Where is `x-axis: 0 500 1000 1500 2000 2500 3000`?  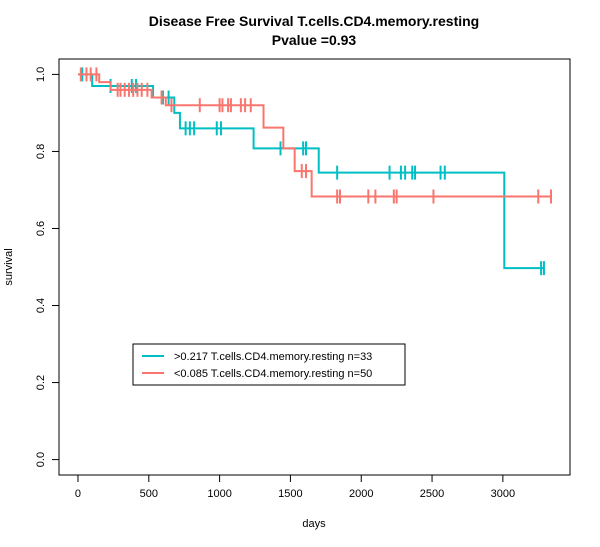 x-axis: 0 500 1000 1500 2000 2500 3000 is located at coordinates (295, 487).